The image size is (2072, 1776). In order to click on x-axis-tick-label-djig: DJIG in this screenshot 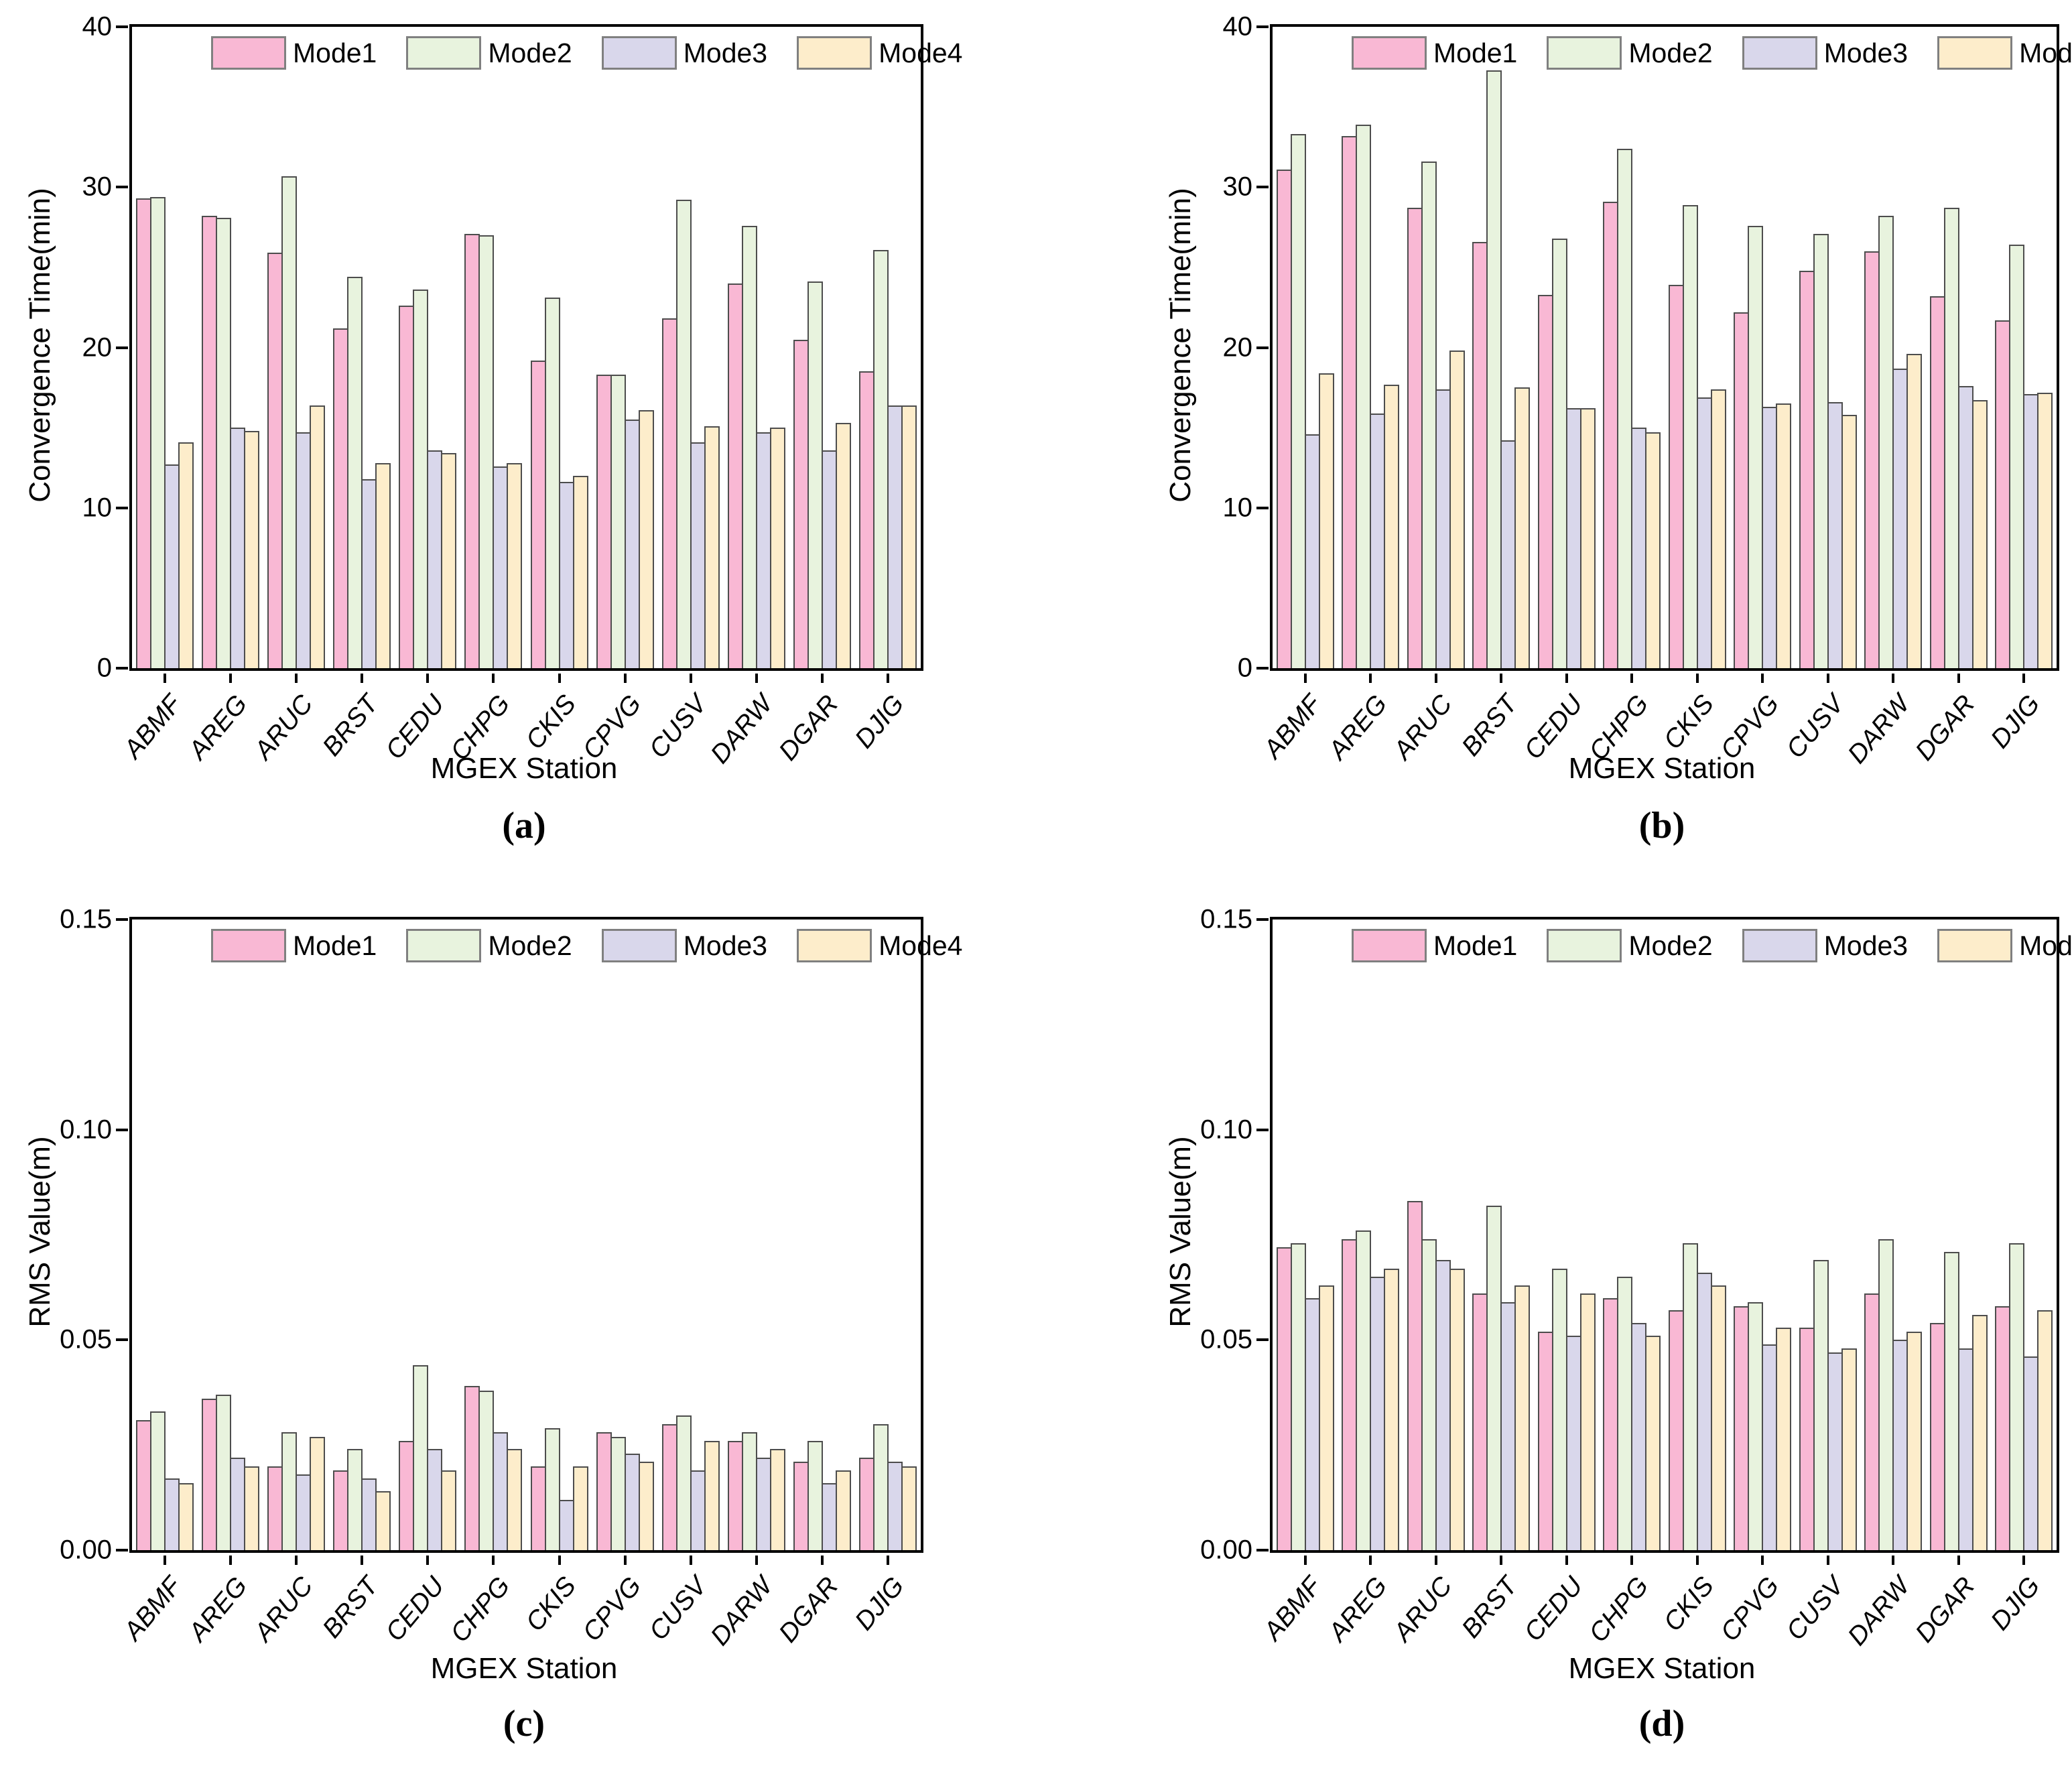, I will do `click(2017, 1604)`.